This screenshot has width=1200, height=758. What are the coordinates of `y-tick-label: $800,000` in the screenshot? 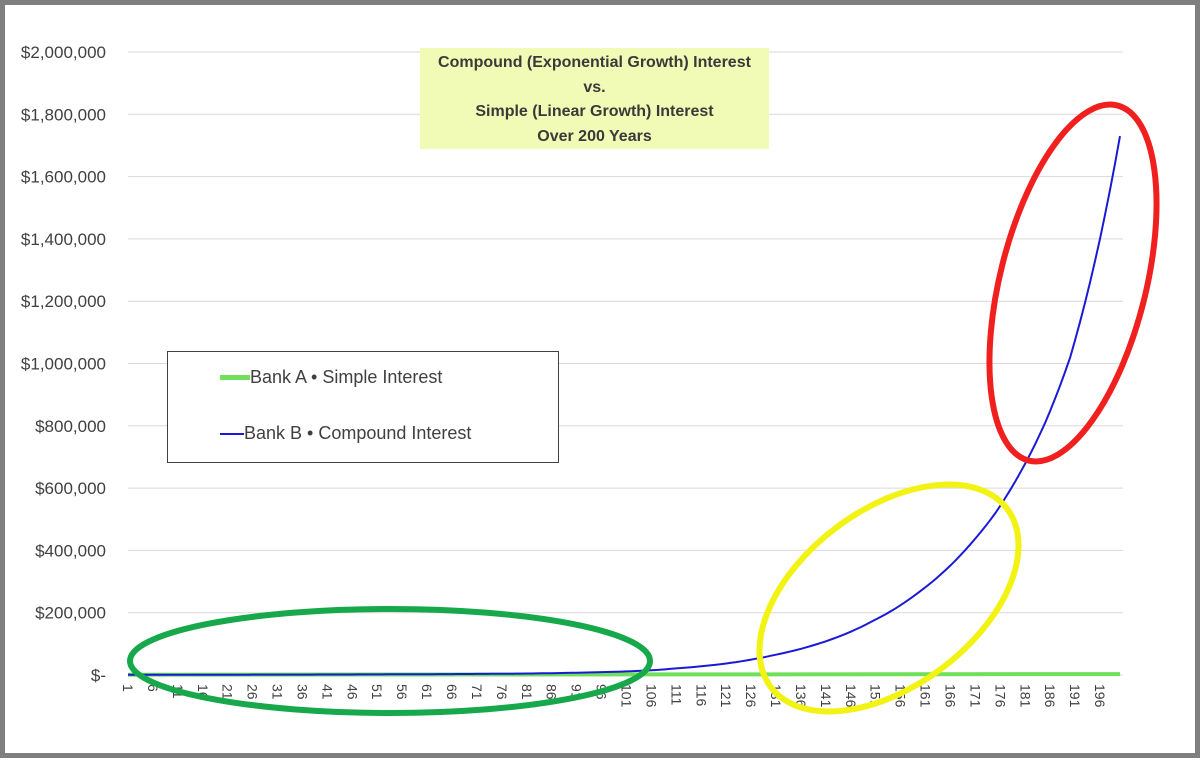 It's located at (70, 426).